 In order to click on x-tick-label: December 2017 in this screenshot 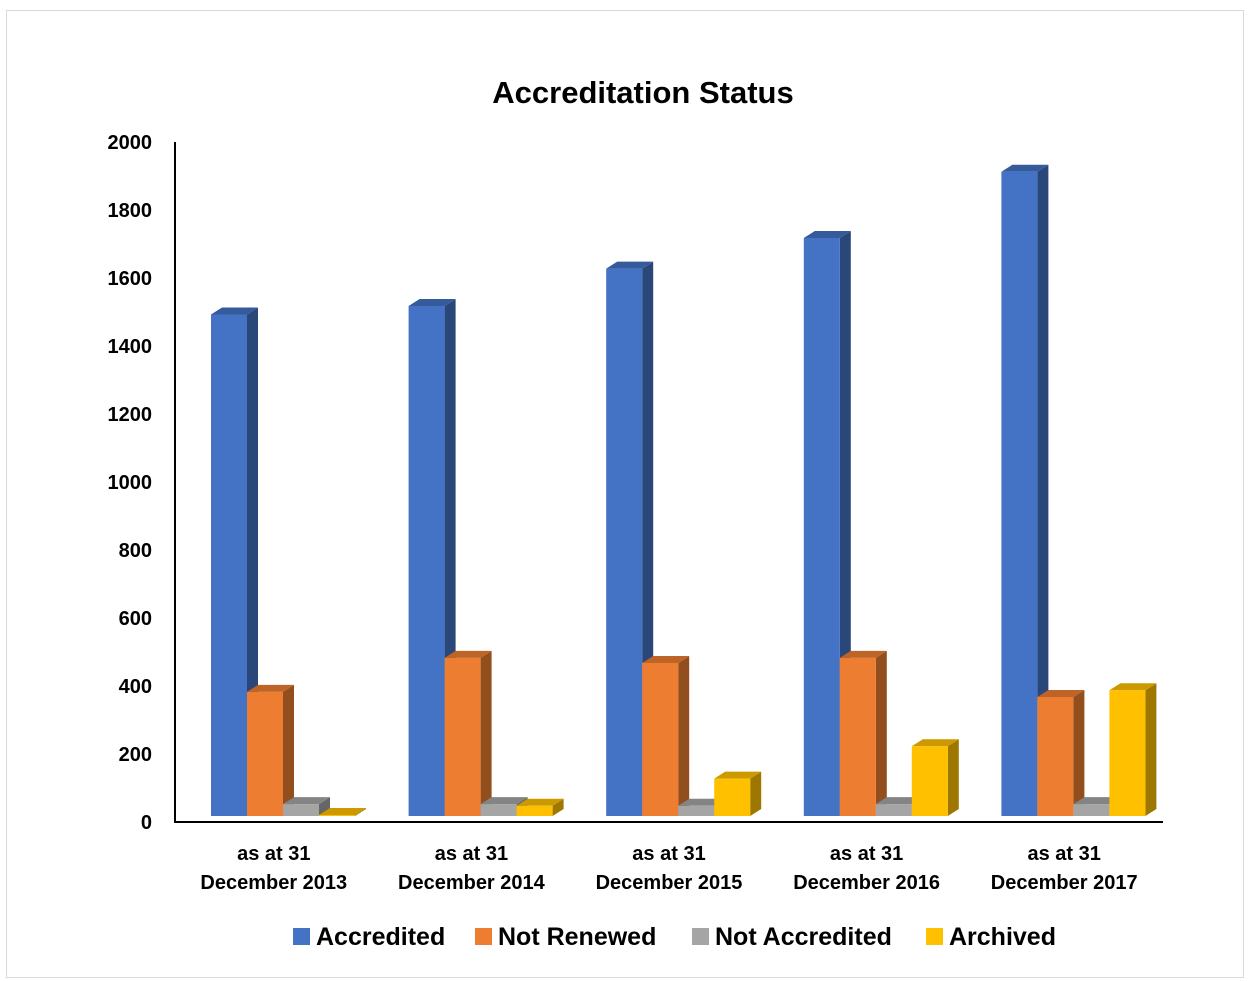, I will do `click(1064, 883)`.